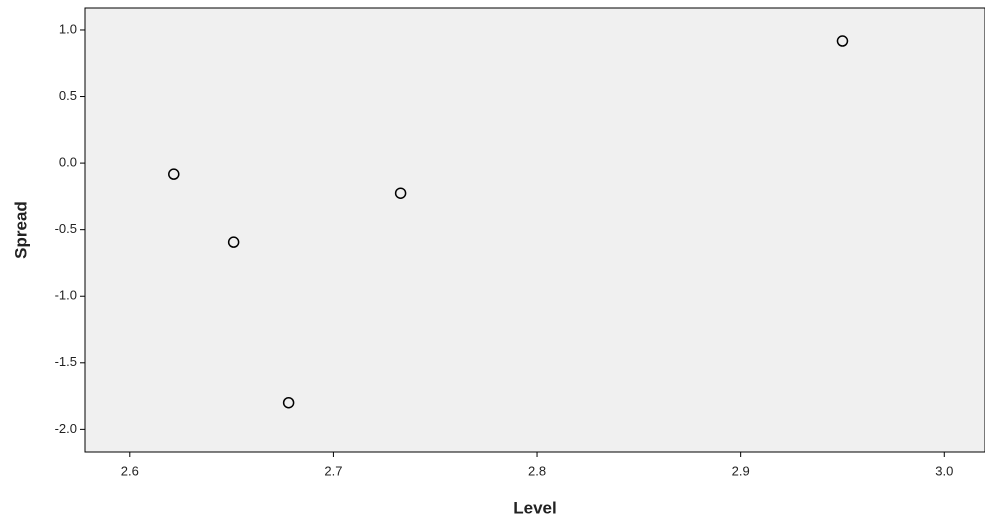 Image resolution: width=985 pixels, height=522 pixels. What do you see at coordinates (66, 295) in the screenshot?
I see `y-tick-label: -1.0` at bounding box center [66, 295].